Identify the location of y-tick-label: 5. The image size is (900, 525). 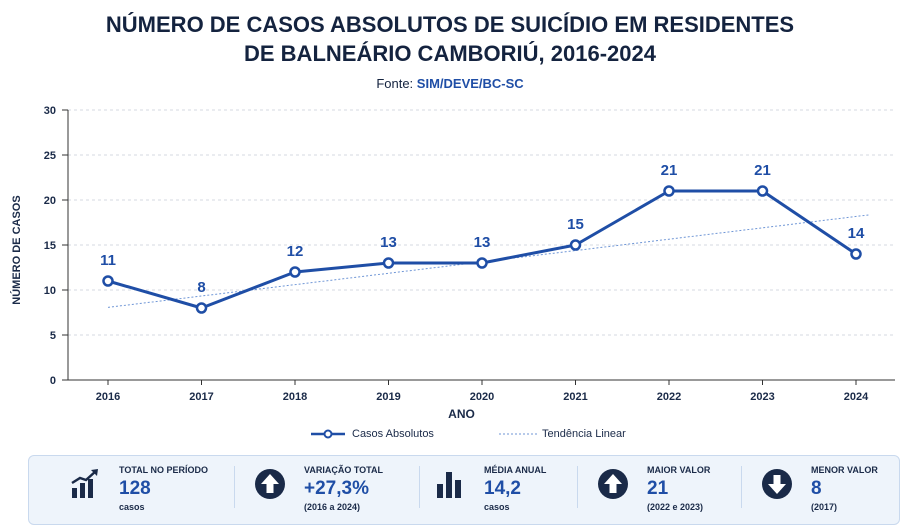
(53, 336).